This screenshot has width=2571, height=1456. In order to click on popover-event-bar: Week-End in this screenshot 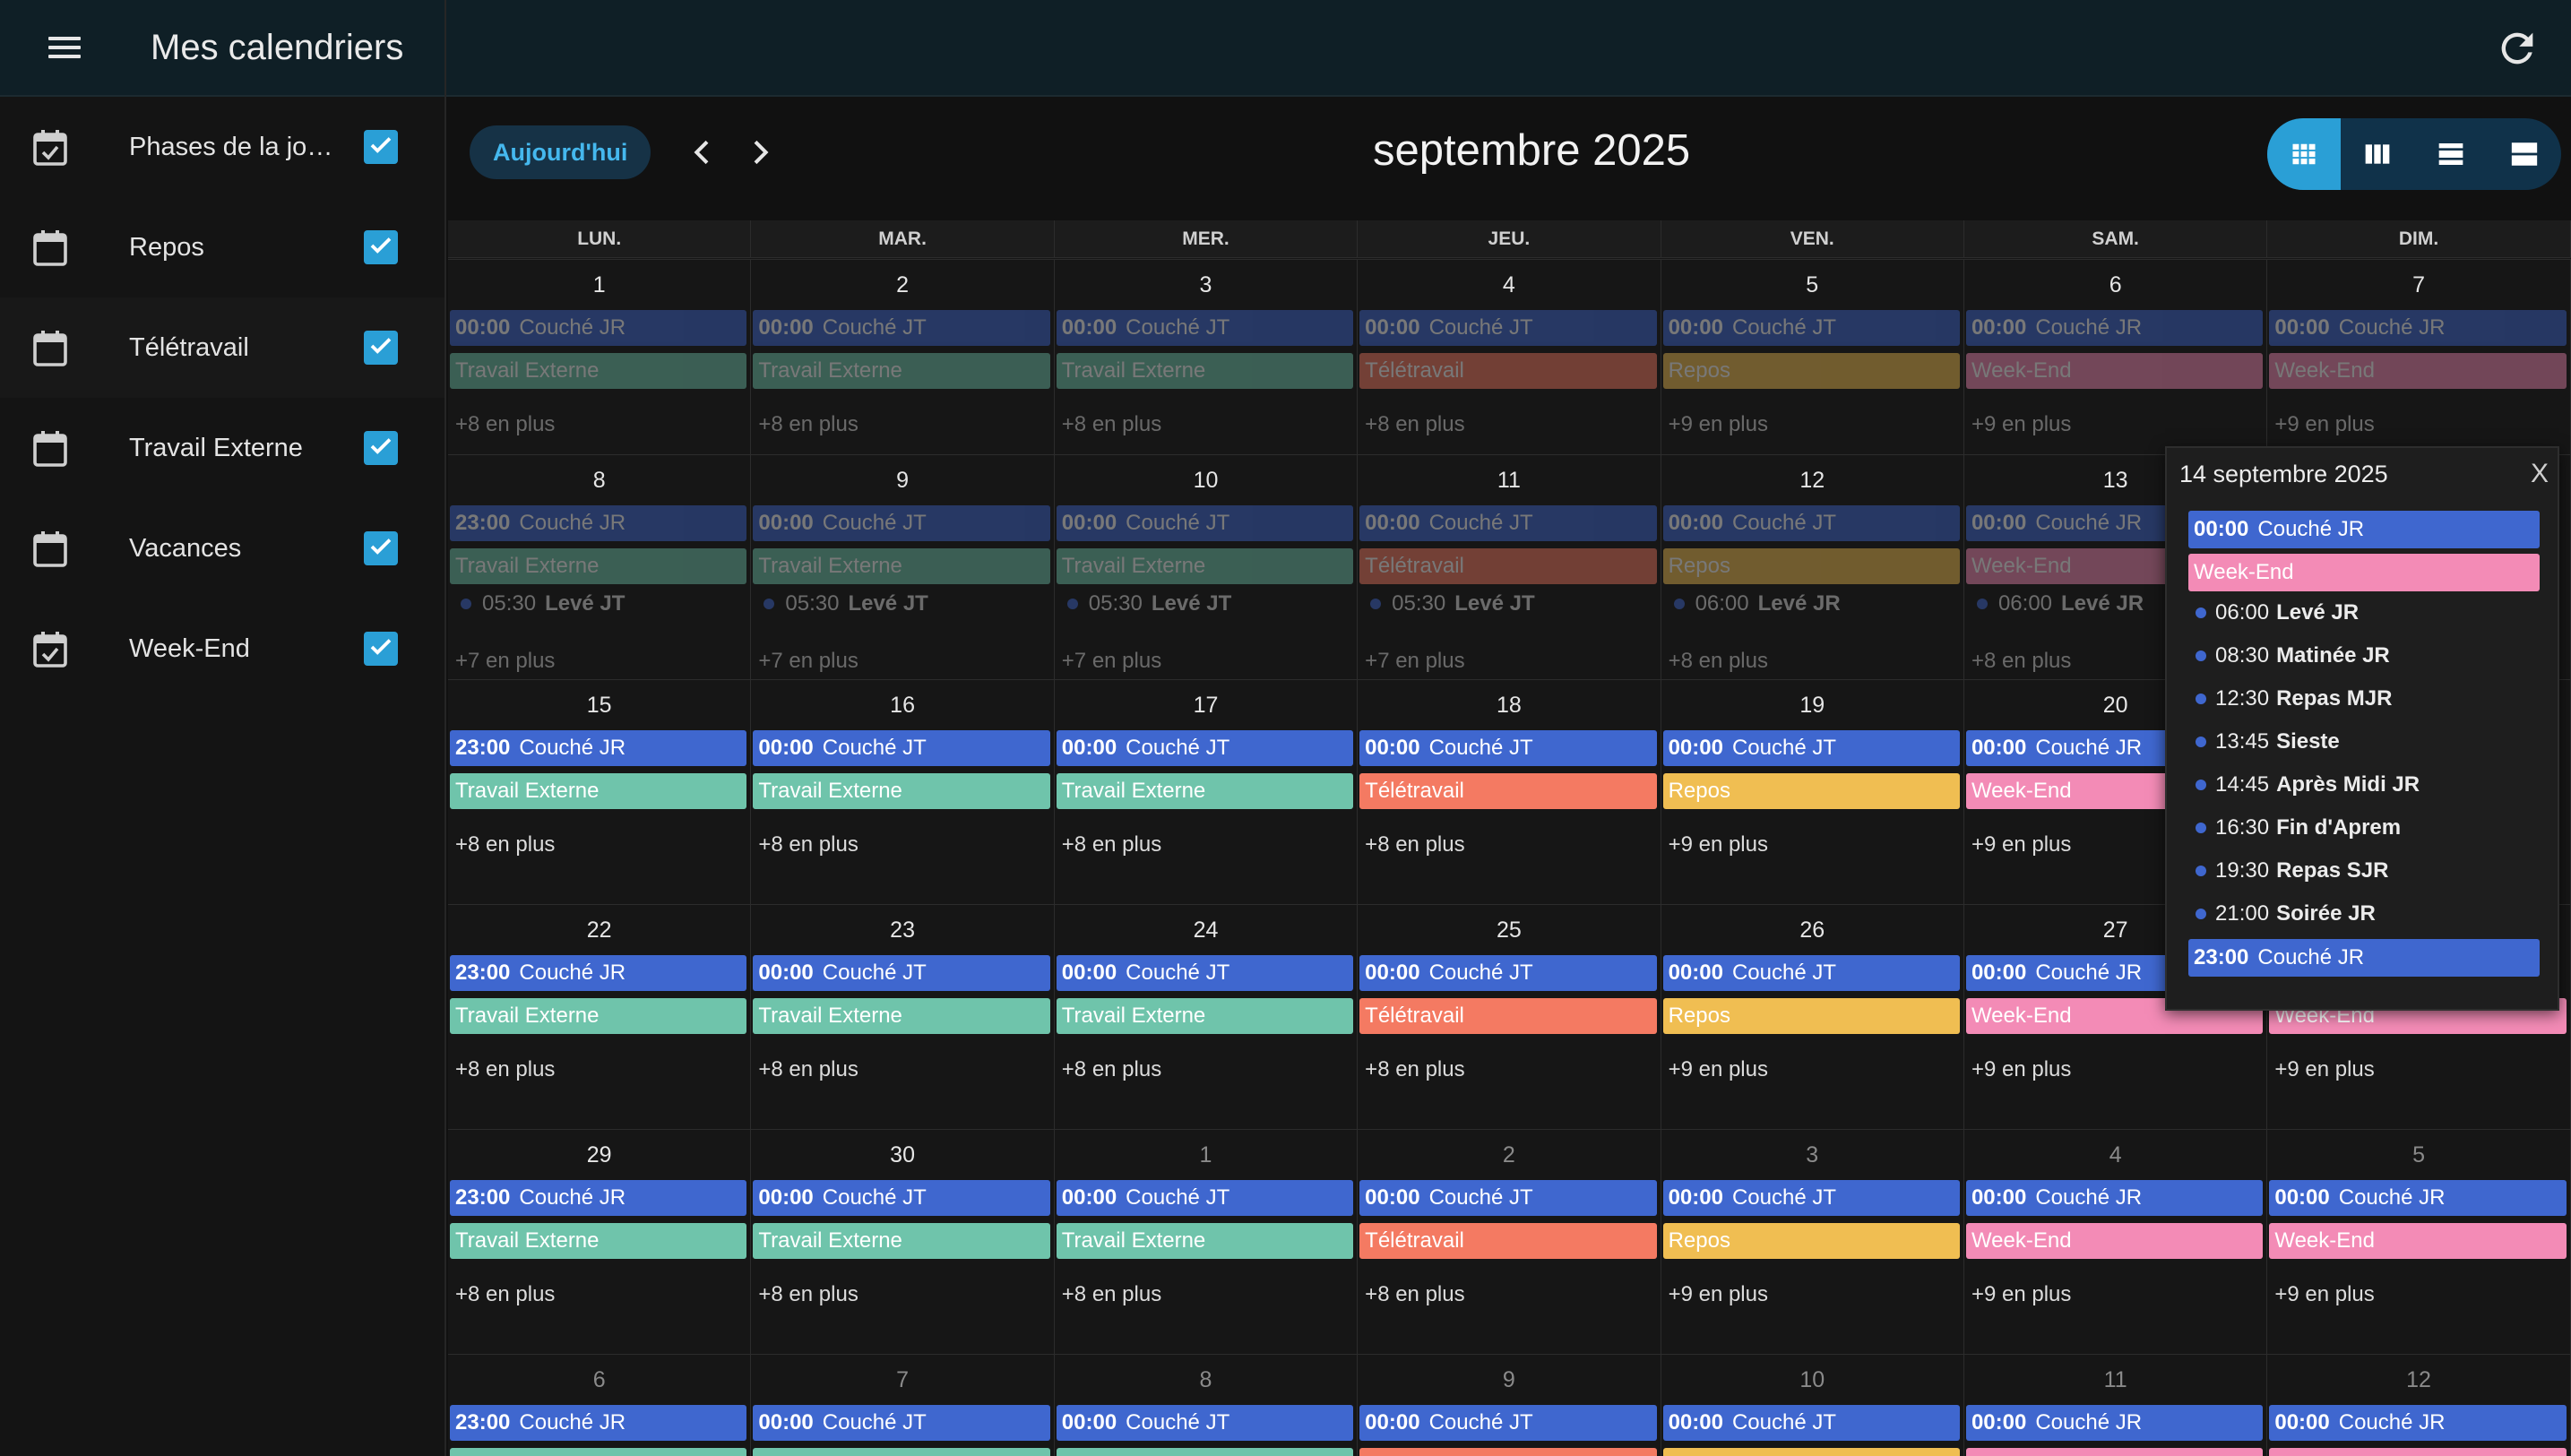, I will do `click(2364, 572)`.